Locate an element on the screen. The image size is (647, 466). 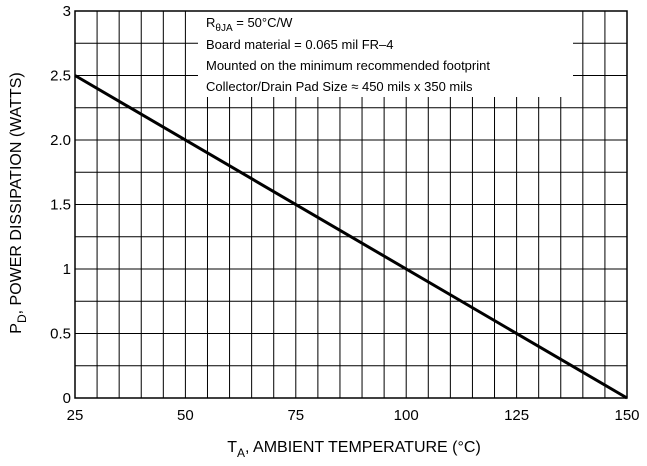
annotation-line-2: Board material = 0.065 mil FR–4 is located at coordinates (300, 44).